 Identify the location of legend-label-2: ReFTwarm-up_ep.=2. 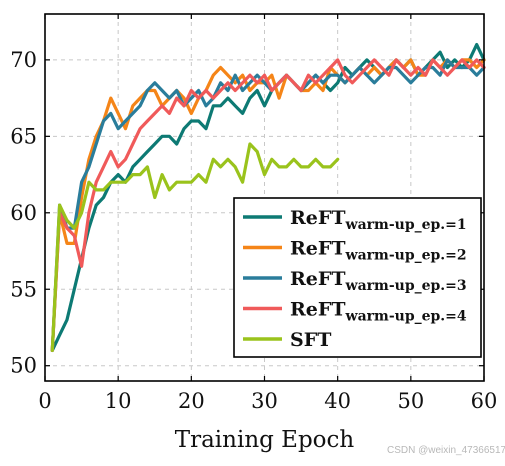
(378, 251).